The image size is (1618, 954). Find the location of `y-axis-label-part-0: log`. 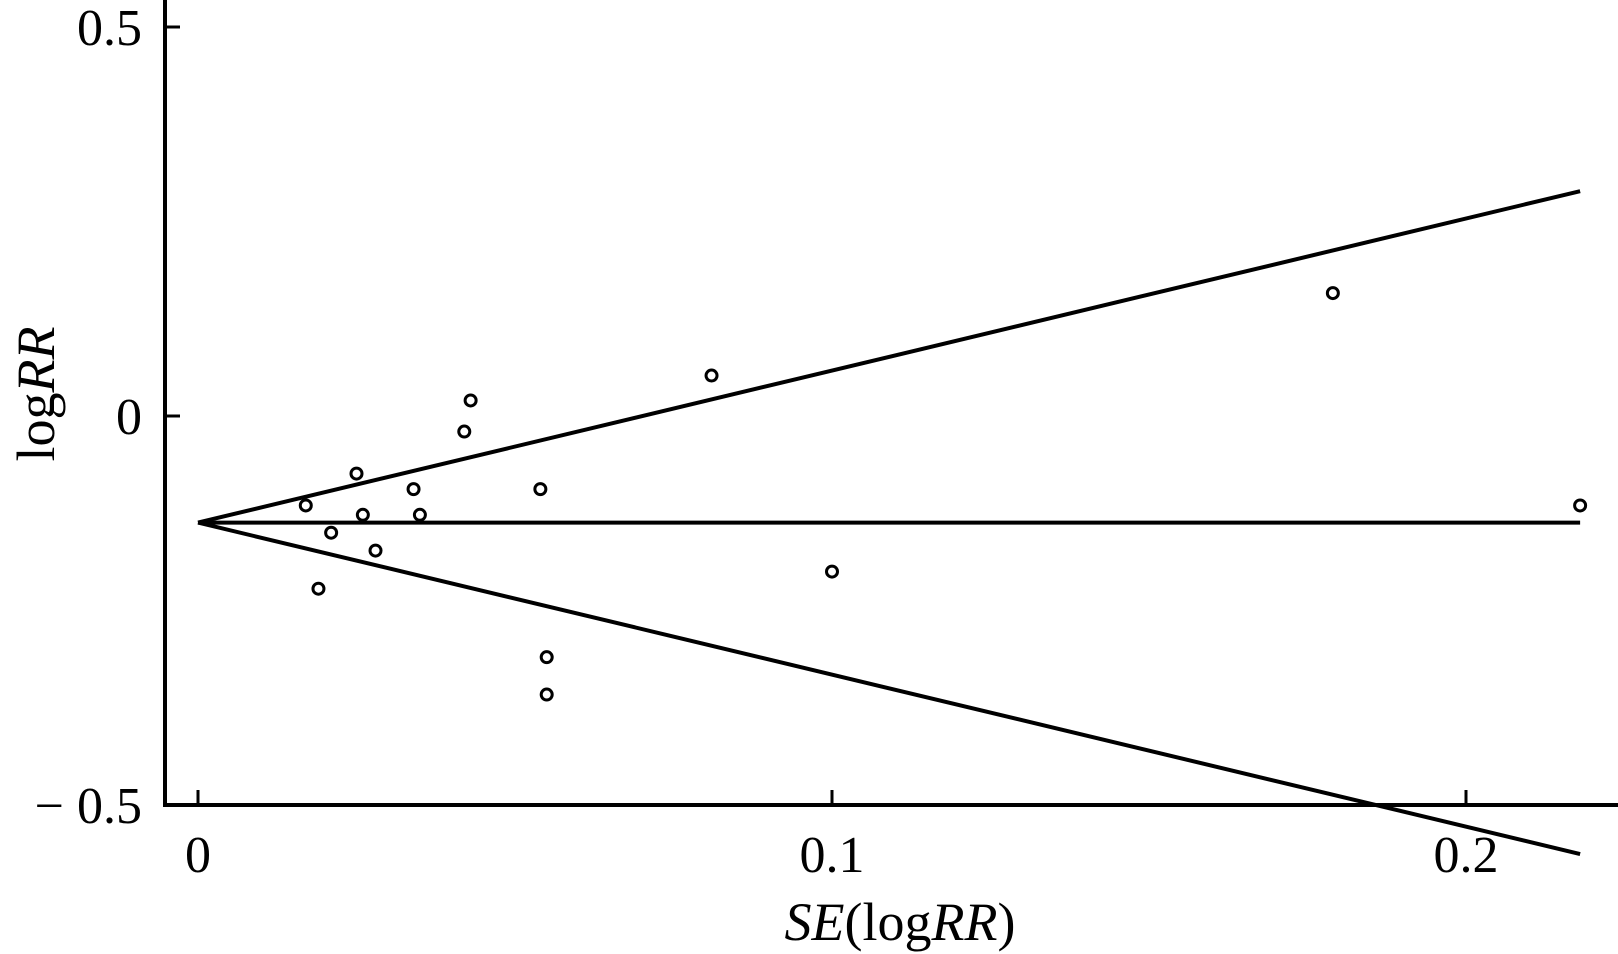

y-axis-label-part-0: log is located at coordinates (36, 426).